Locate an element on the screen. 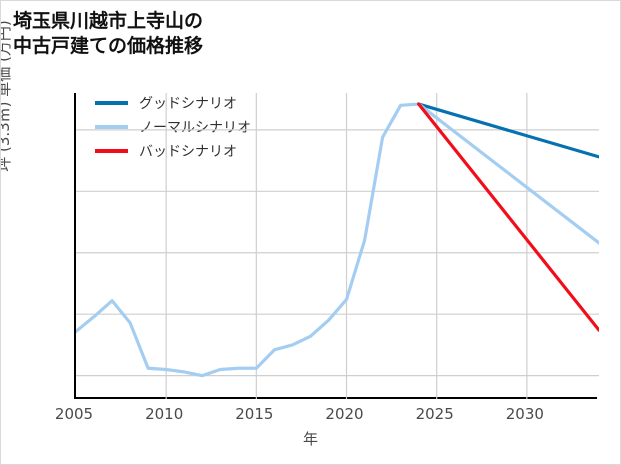 The image size is (621, 465). x-tick-label: 2030 is located at coordinates (524, 414).